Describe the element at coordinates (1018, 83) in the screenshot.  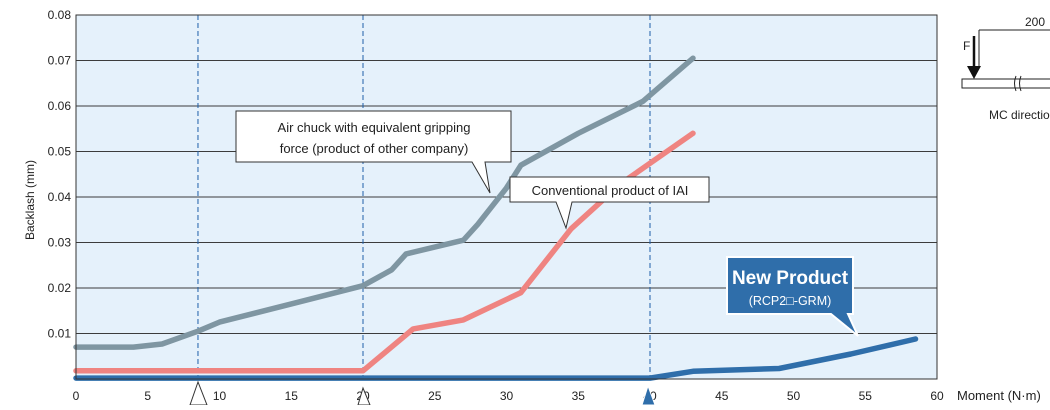
I see `break-mark-icon` at that location.